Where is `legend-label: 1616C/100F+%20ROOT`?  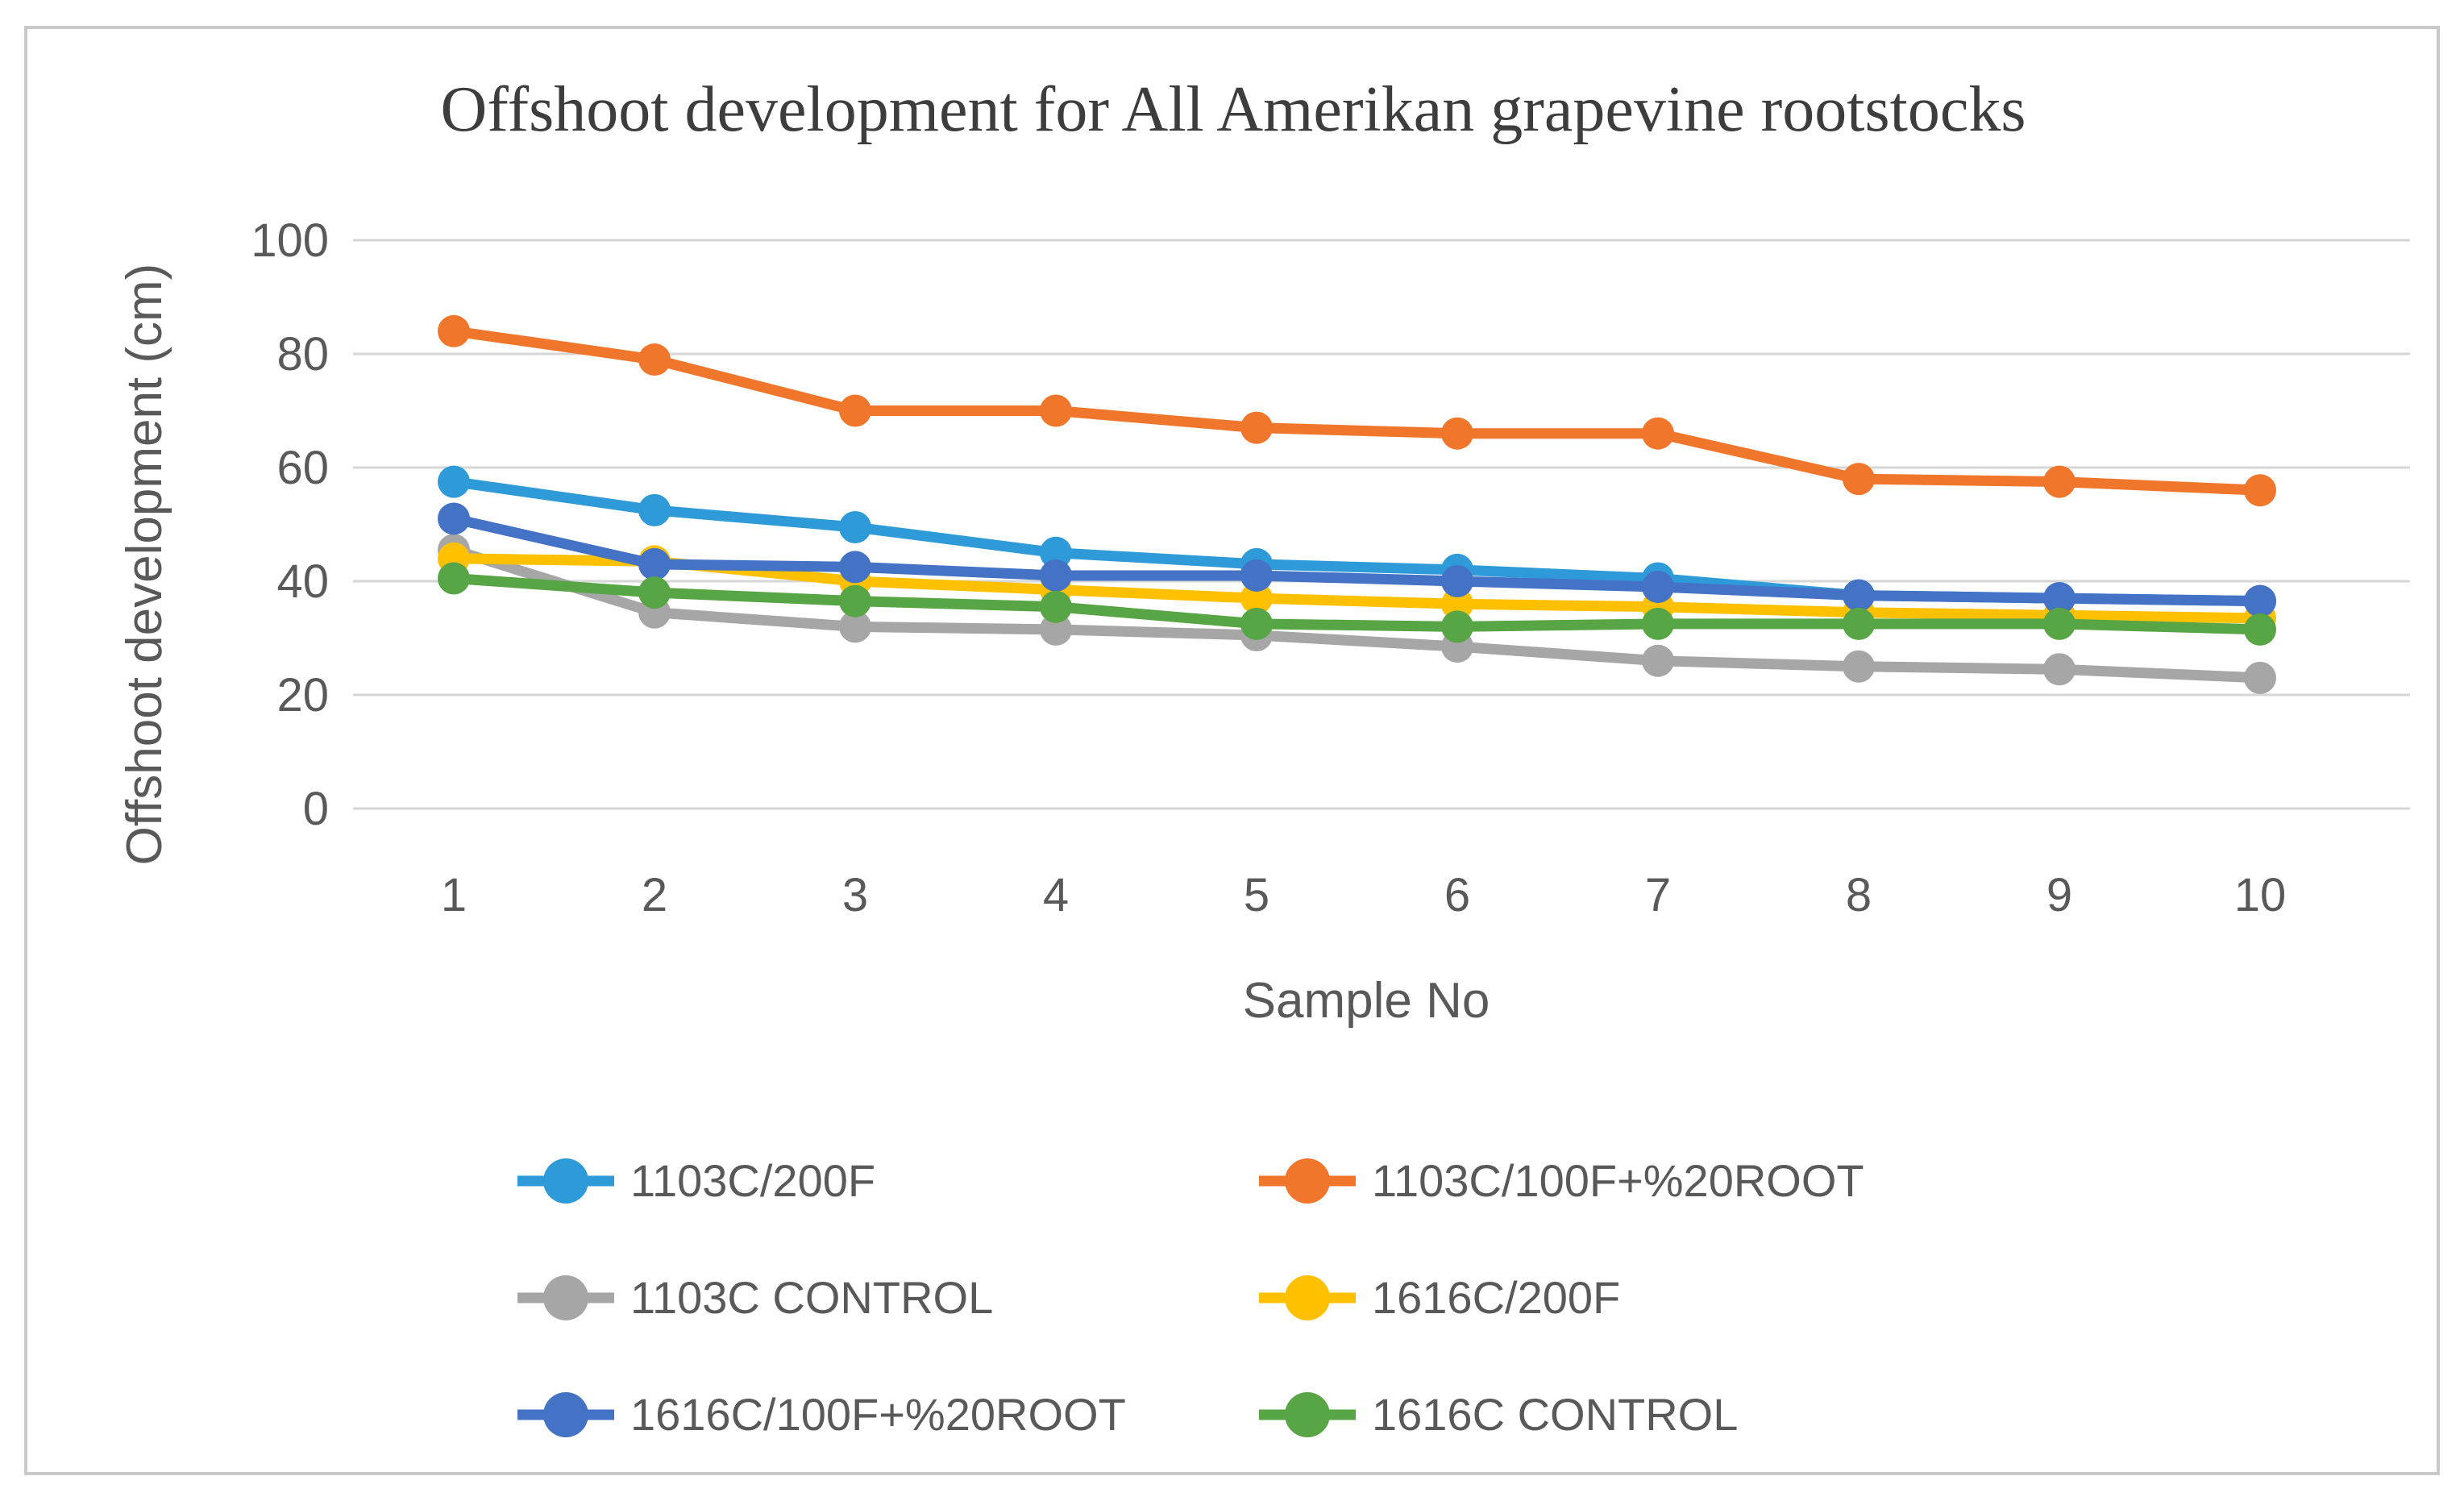 legend-label: 1616C/100F+%20ROOT is located at coordinates (878, 1414).